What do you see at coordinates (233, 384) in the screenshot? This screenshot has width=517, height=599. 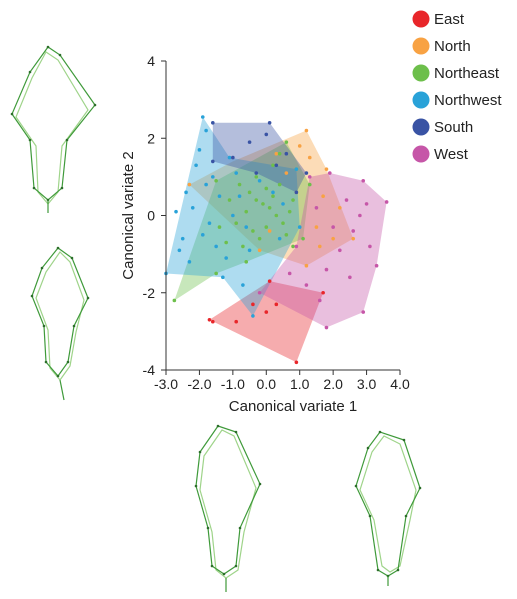 I see `x-tick-label: -1.0` at bounding box center [233, 384].